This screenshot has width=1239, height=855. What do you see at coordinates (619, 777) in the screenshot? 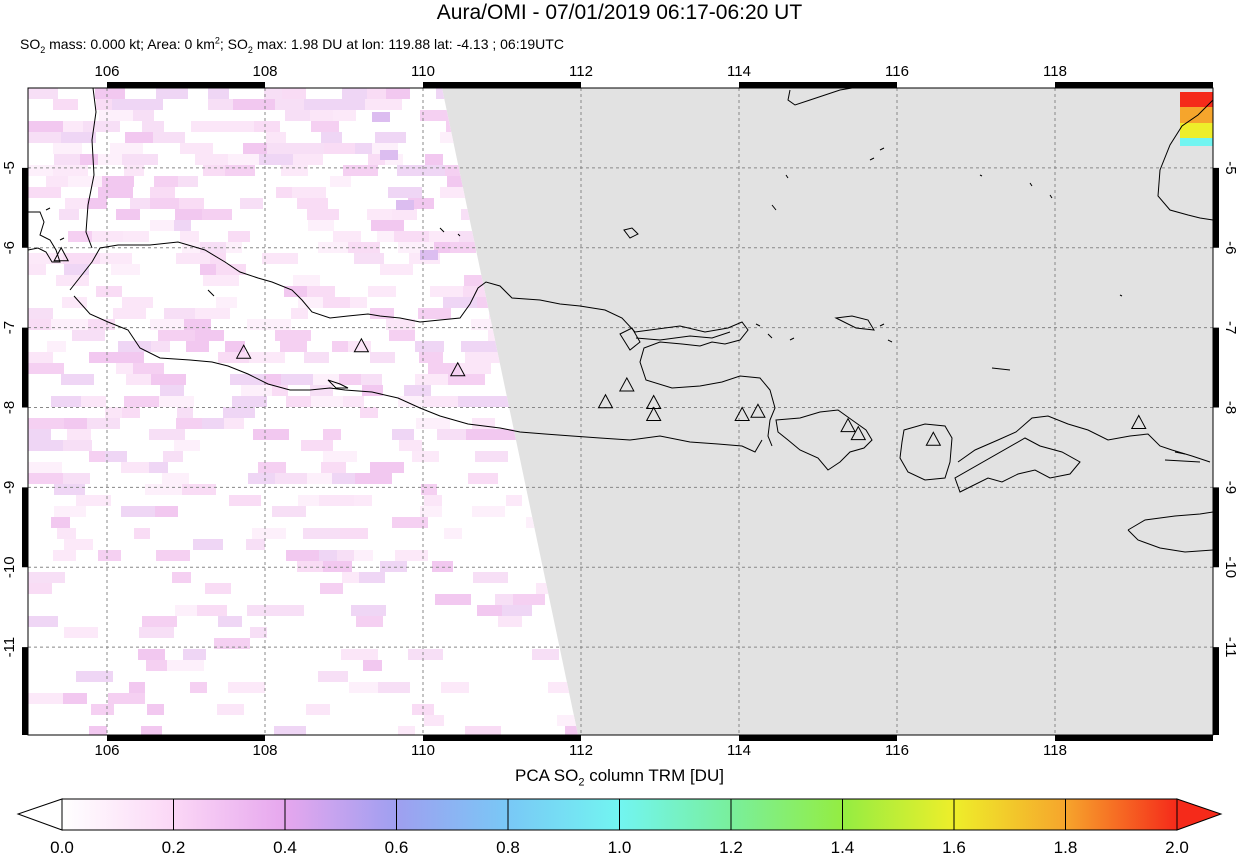
I see `colorbar-title: PCA SO2 column TRM [DU]` at bounding box center [619, 777].